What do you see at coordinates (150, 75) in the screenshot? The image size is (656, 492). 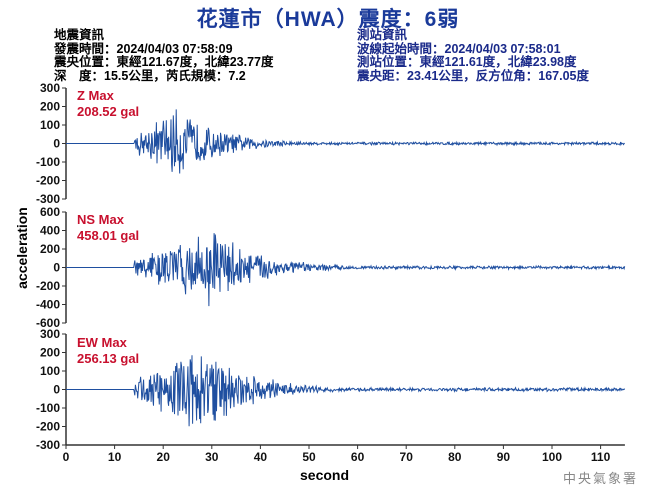 I see `quake-depth-magnitude: 深 度：15.5公里，芮氏規模：7.2` at bounding box center [150, 75].